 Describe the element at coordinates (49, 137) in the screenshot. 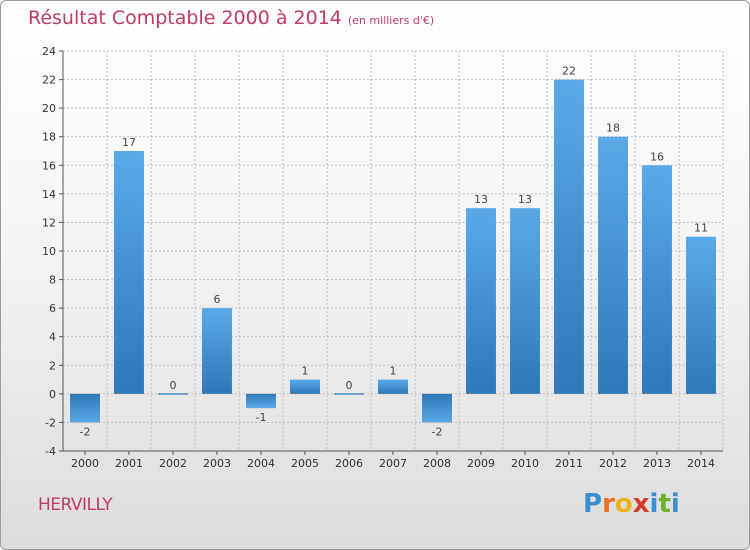

I see `y-tick-label: 18` at that location.